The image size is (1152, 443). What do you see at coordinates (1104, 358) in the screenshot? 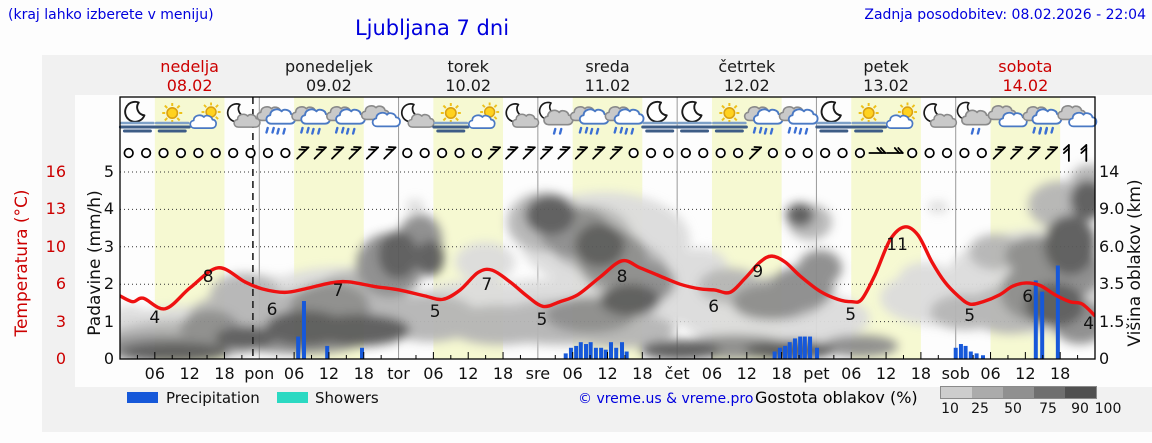
I see `cloud-height-tick-label: 0` at bounding box center [1104, 358].